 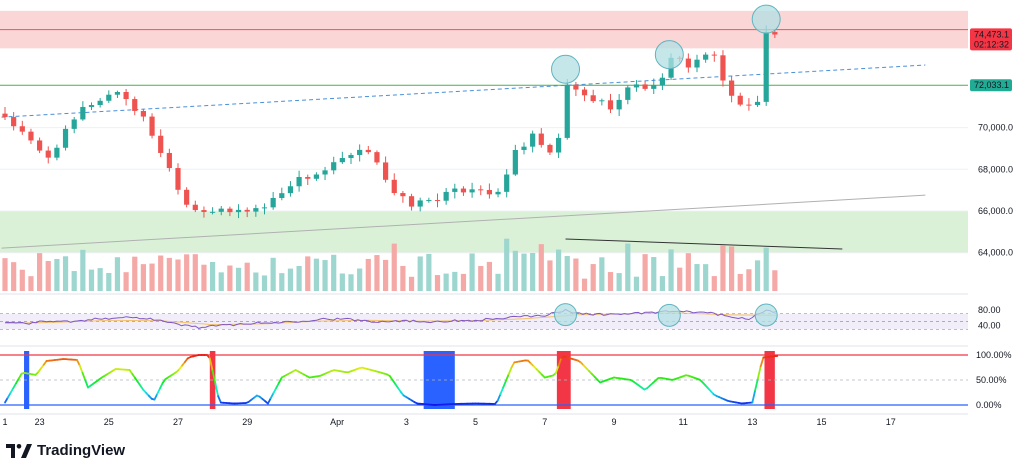 I want to click on price-tag-countdown: 02:12:32, so click(x=991, y=44).